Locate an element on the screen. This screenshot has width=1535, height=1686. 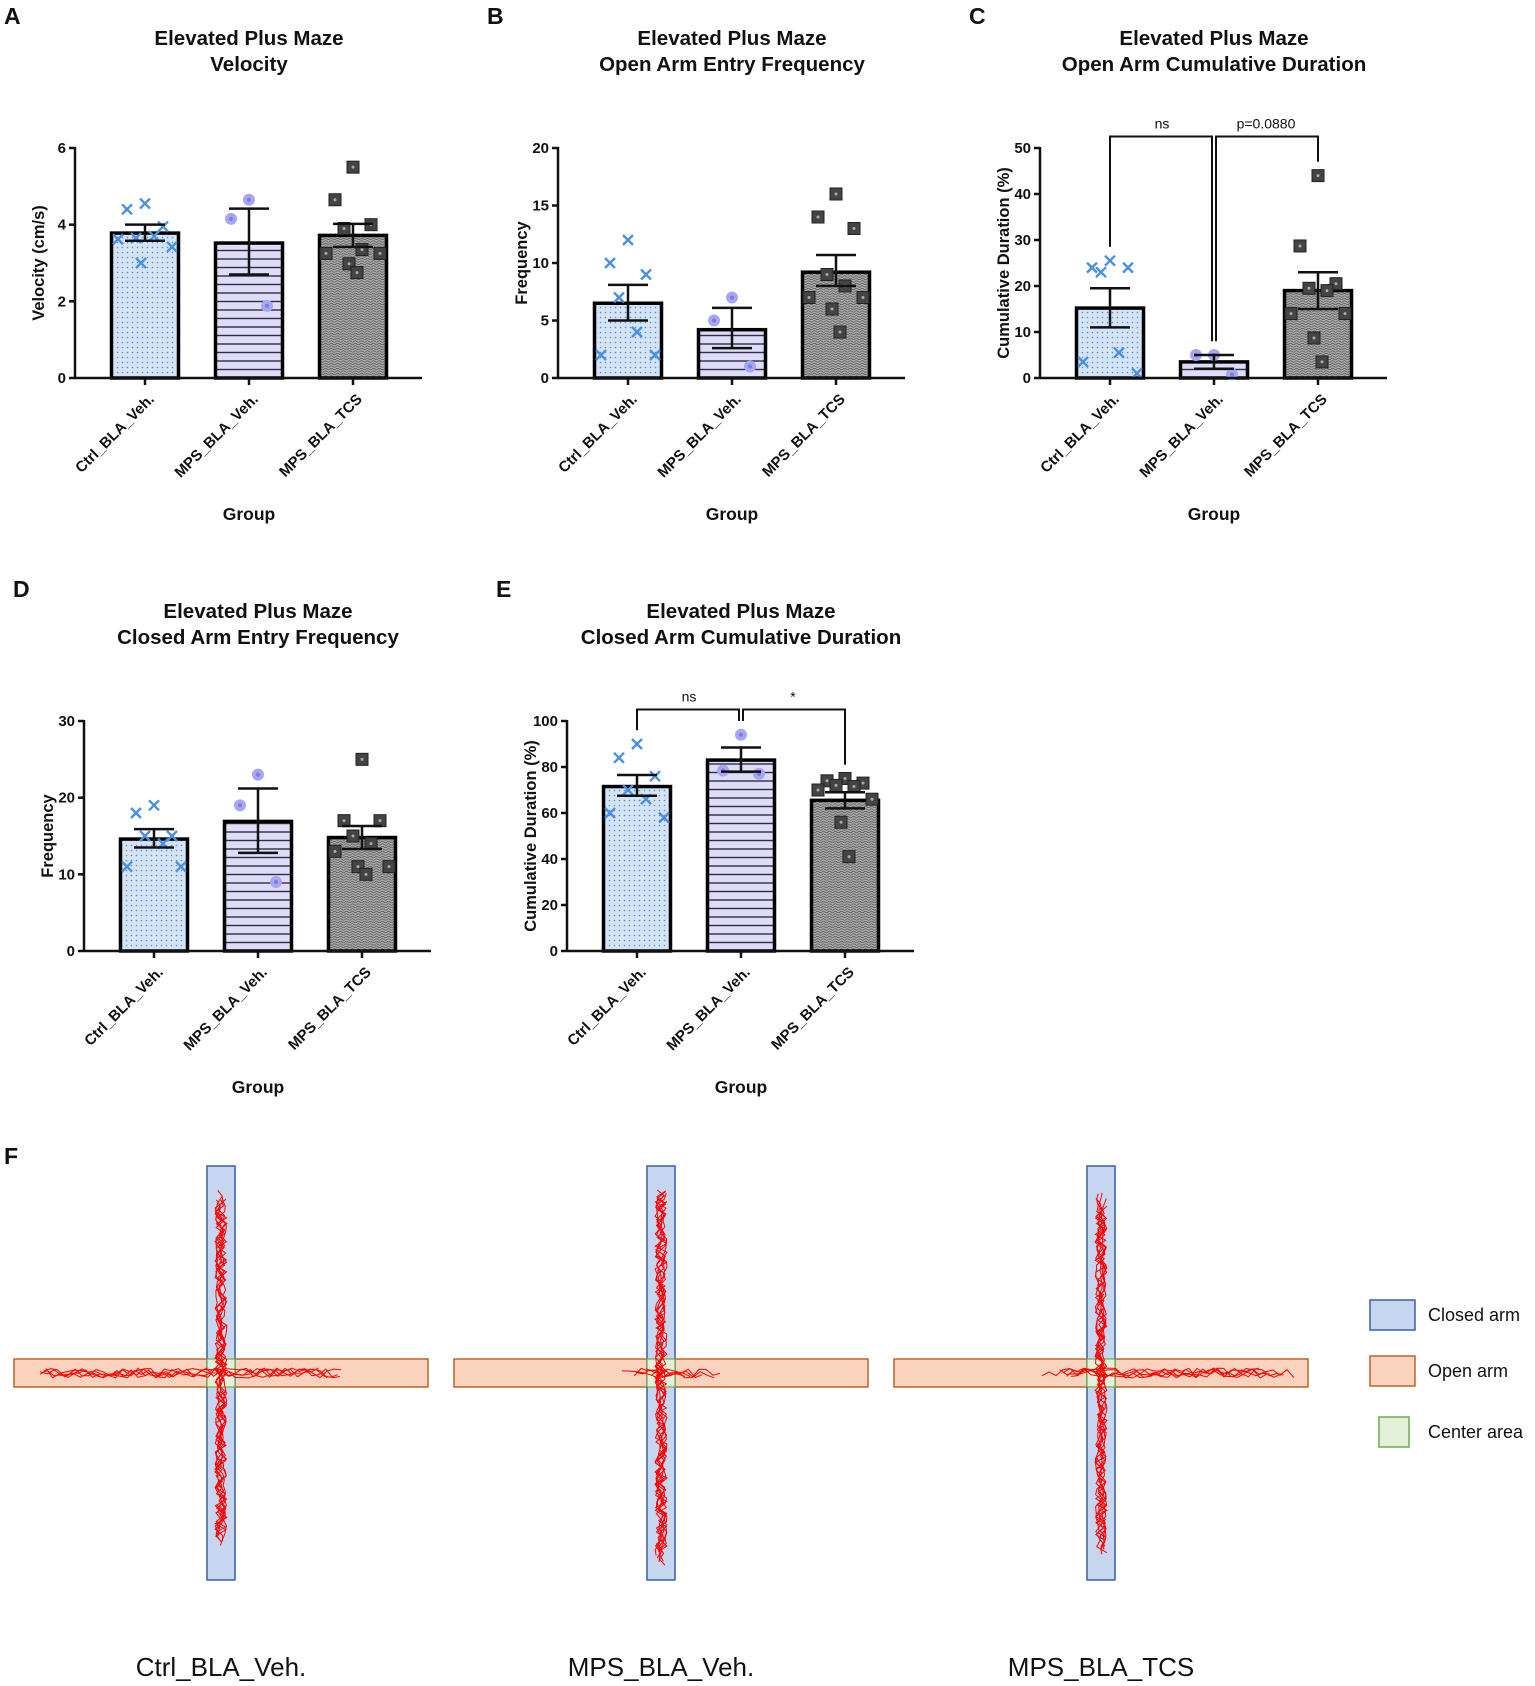
chart-title: Velocity is located at coordinates (249, 64).